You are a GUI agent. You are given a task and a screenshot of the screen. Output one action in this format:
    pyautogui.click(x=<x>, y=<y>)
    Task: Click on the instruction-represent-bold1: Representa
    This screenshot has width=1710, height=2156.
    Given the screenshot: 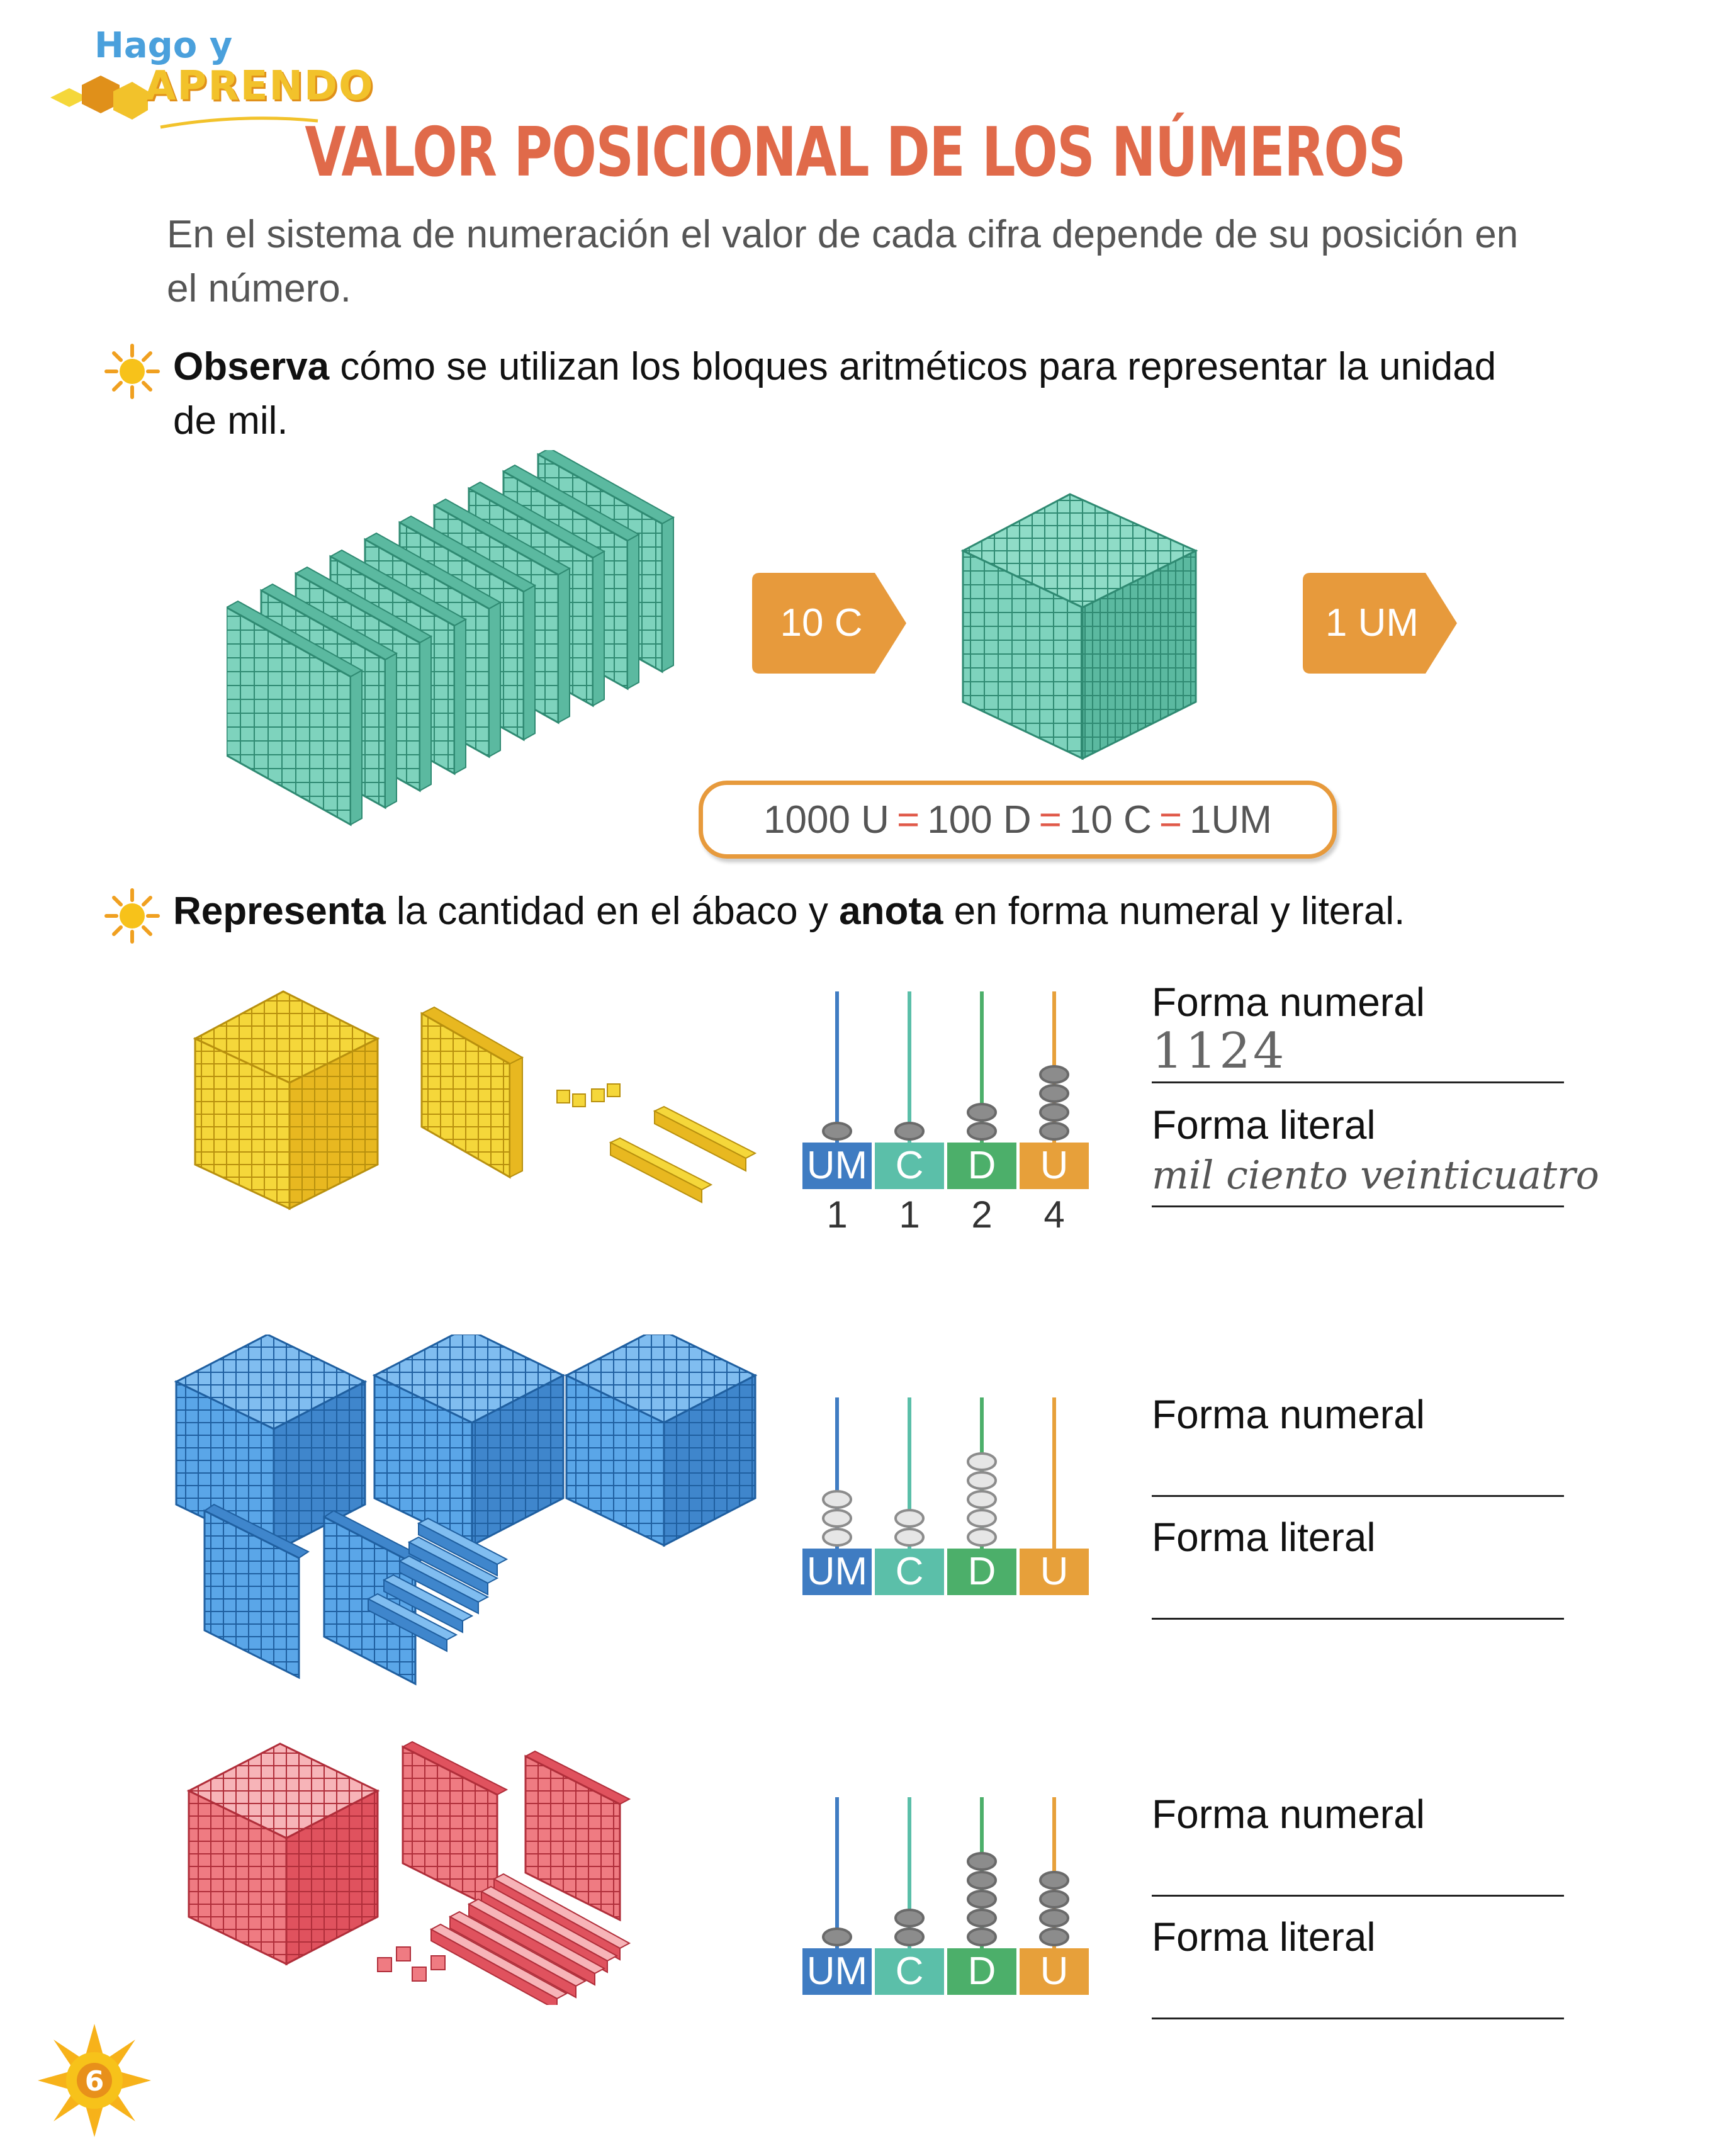 What is the action you would take?
    pyautogui.click(x=279, y=911)
    